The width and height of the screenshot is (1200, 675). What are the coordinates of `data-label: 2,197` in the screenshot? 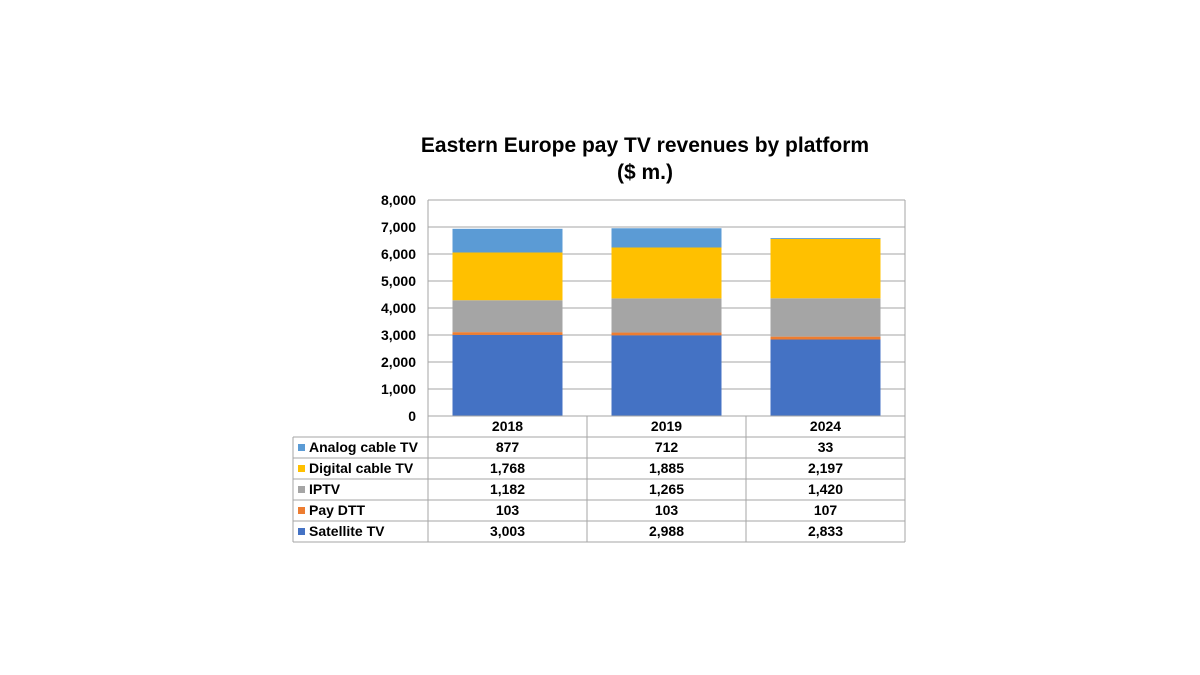 It's located at (825, 468).